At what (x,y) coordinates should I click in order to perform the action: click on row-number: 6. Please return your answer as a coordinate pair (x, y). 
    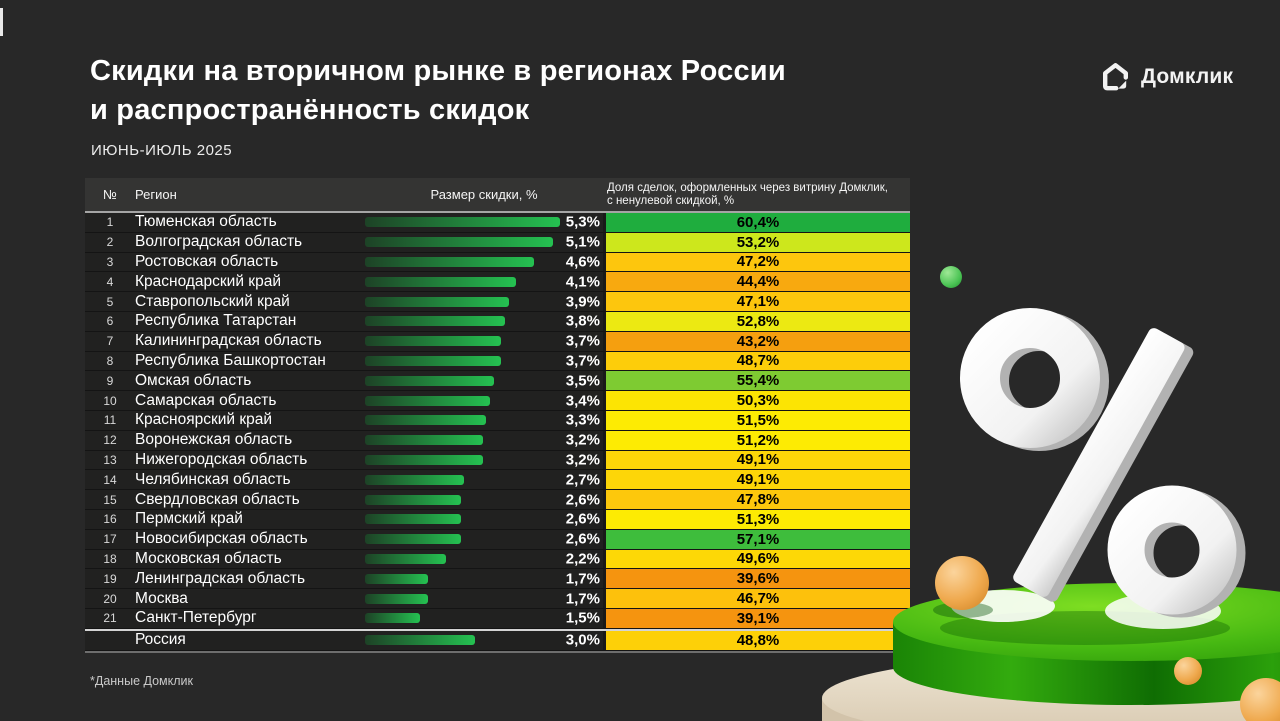
    Looking at the image, I should click on (110, 321).